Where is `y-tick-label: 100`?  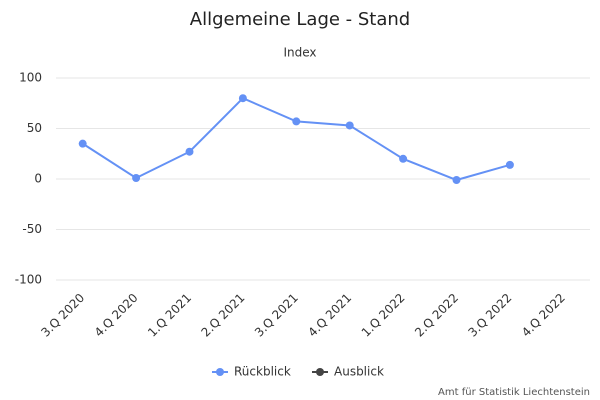
y-tick-label: 100 is located at coordinates (30, 78).